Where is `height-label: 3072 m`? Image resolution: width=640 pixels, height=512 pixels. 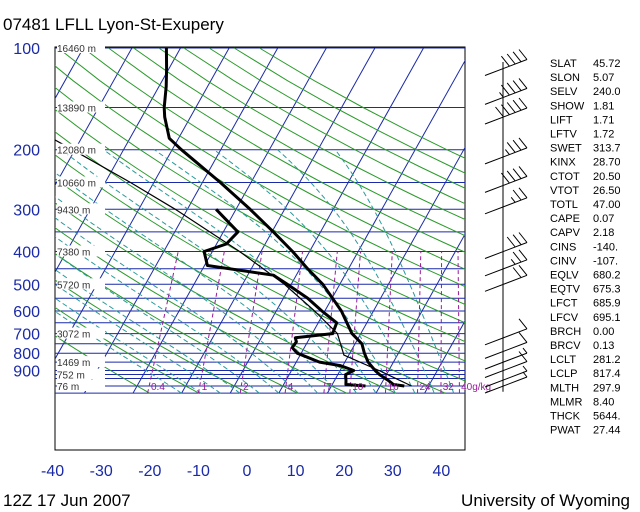 height-label: 3072 m is located at coordinates (73, 335).